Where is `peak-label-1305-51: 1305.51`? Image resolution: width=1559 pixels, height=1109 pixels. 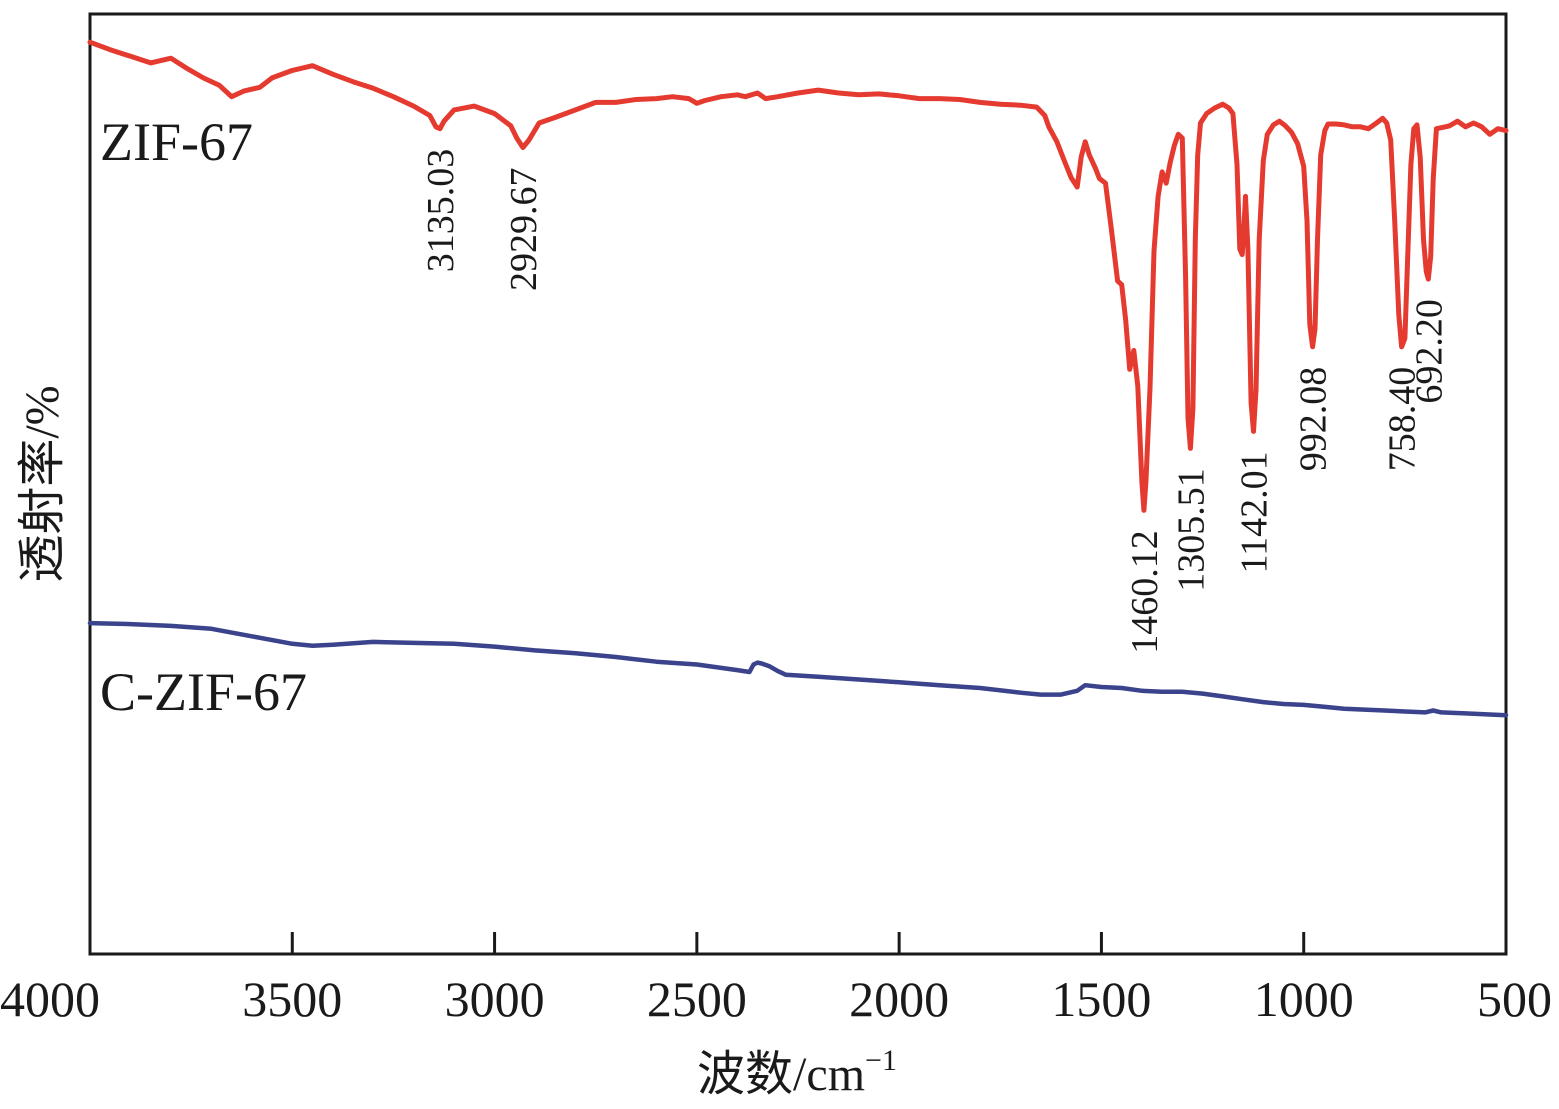 peak-label-1305-51: 1305.51 is located at coordinates (1191, 530).